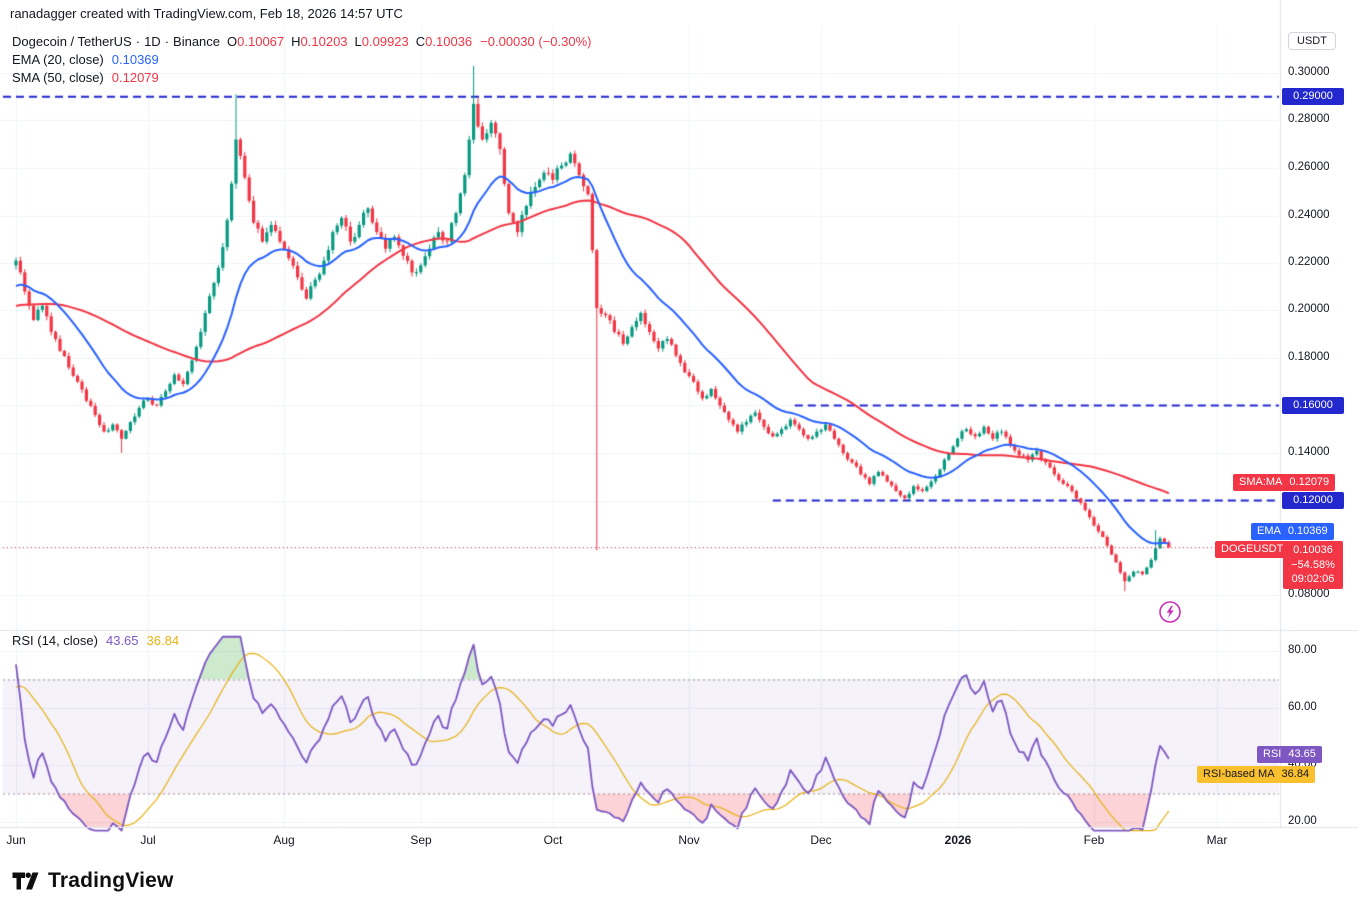  What do you see at coordinates (1272, 754) in the screenshot?
I see `rsi-badge-label: RSI` at bounding box center [1272, 754].